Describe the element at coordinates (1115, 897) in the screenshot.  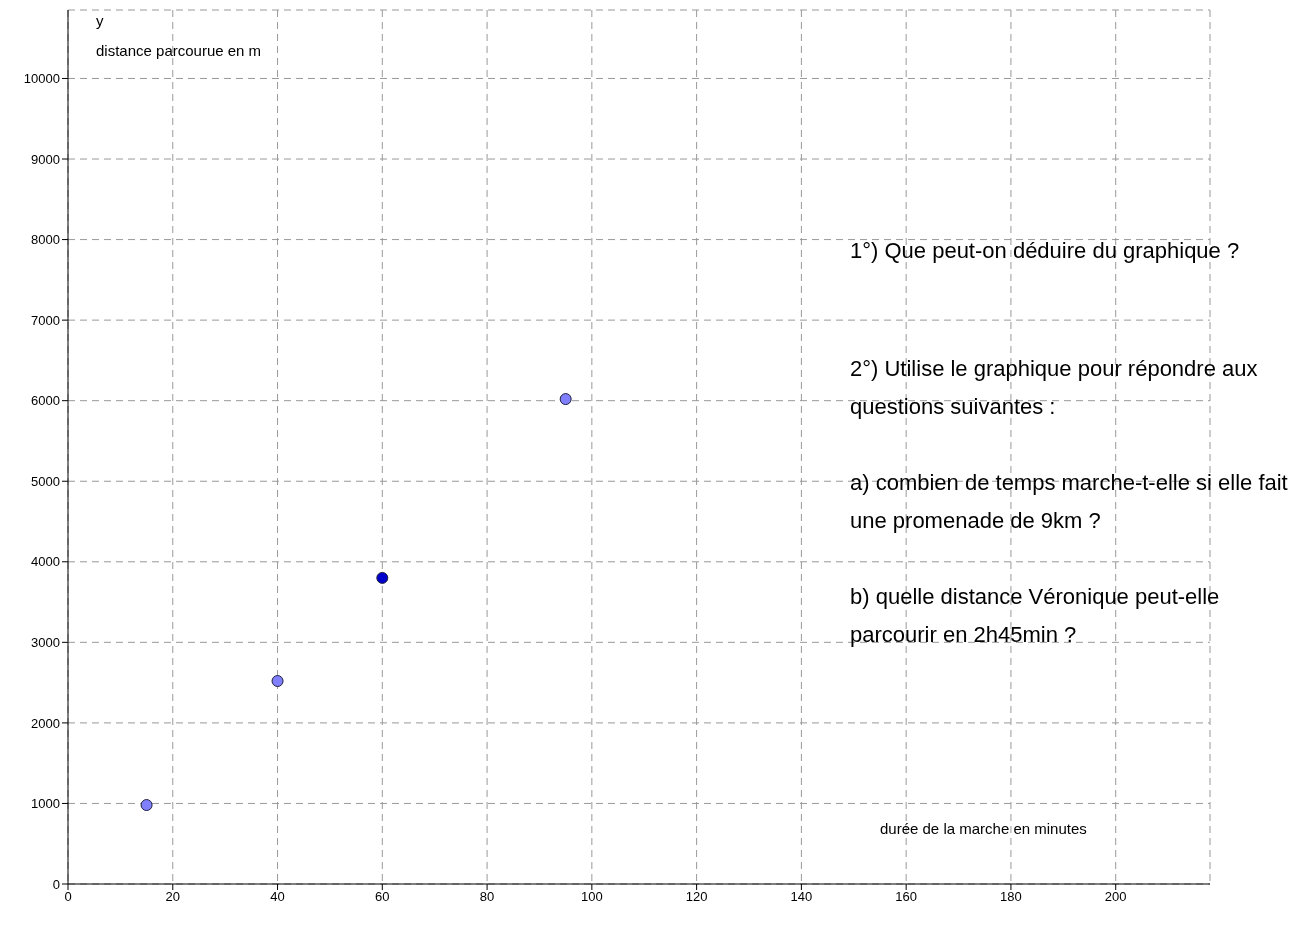
I see `x-tick-label: 200` at that location.